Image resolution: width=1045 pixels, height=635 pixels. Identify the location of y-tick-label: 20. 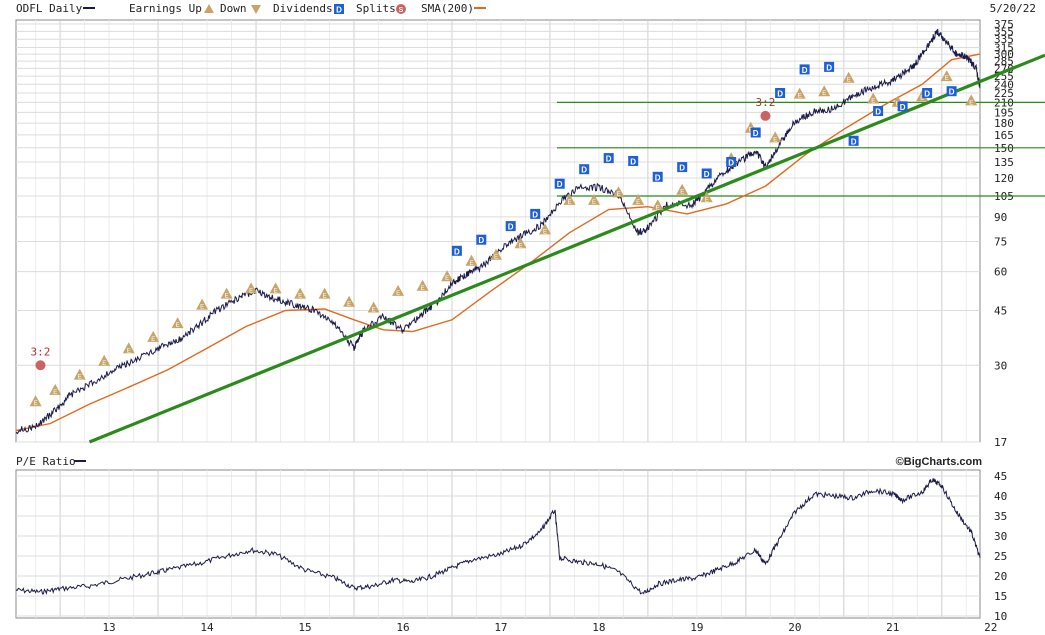
(1000, 576).